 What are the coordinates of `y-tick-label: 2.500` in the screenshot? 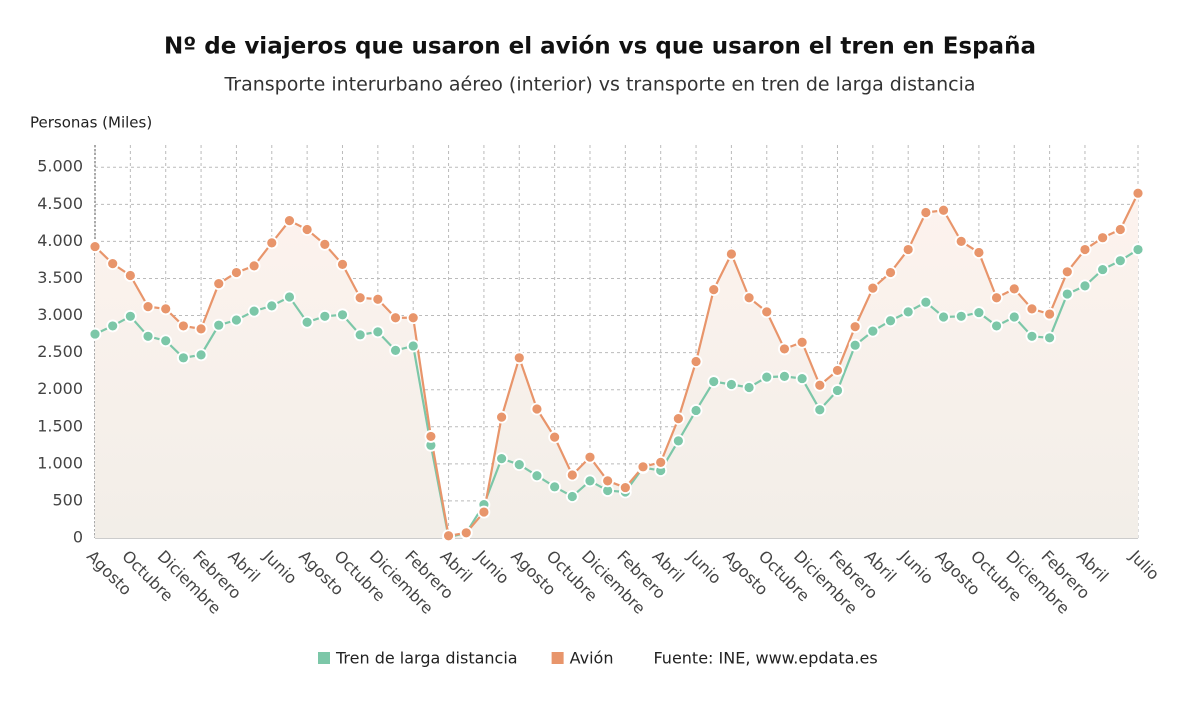 It's located at (60, 351).